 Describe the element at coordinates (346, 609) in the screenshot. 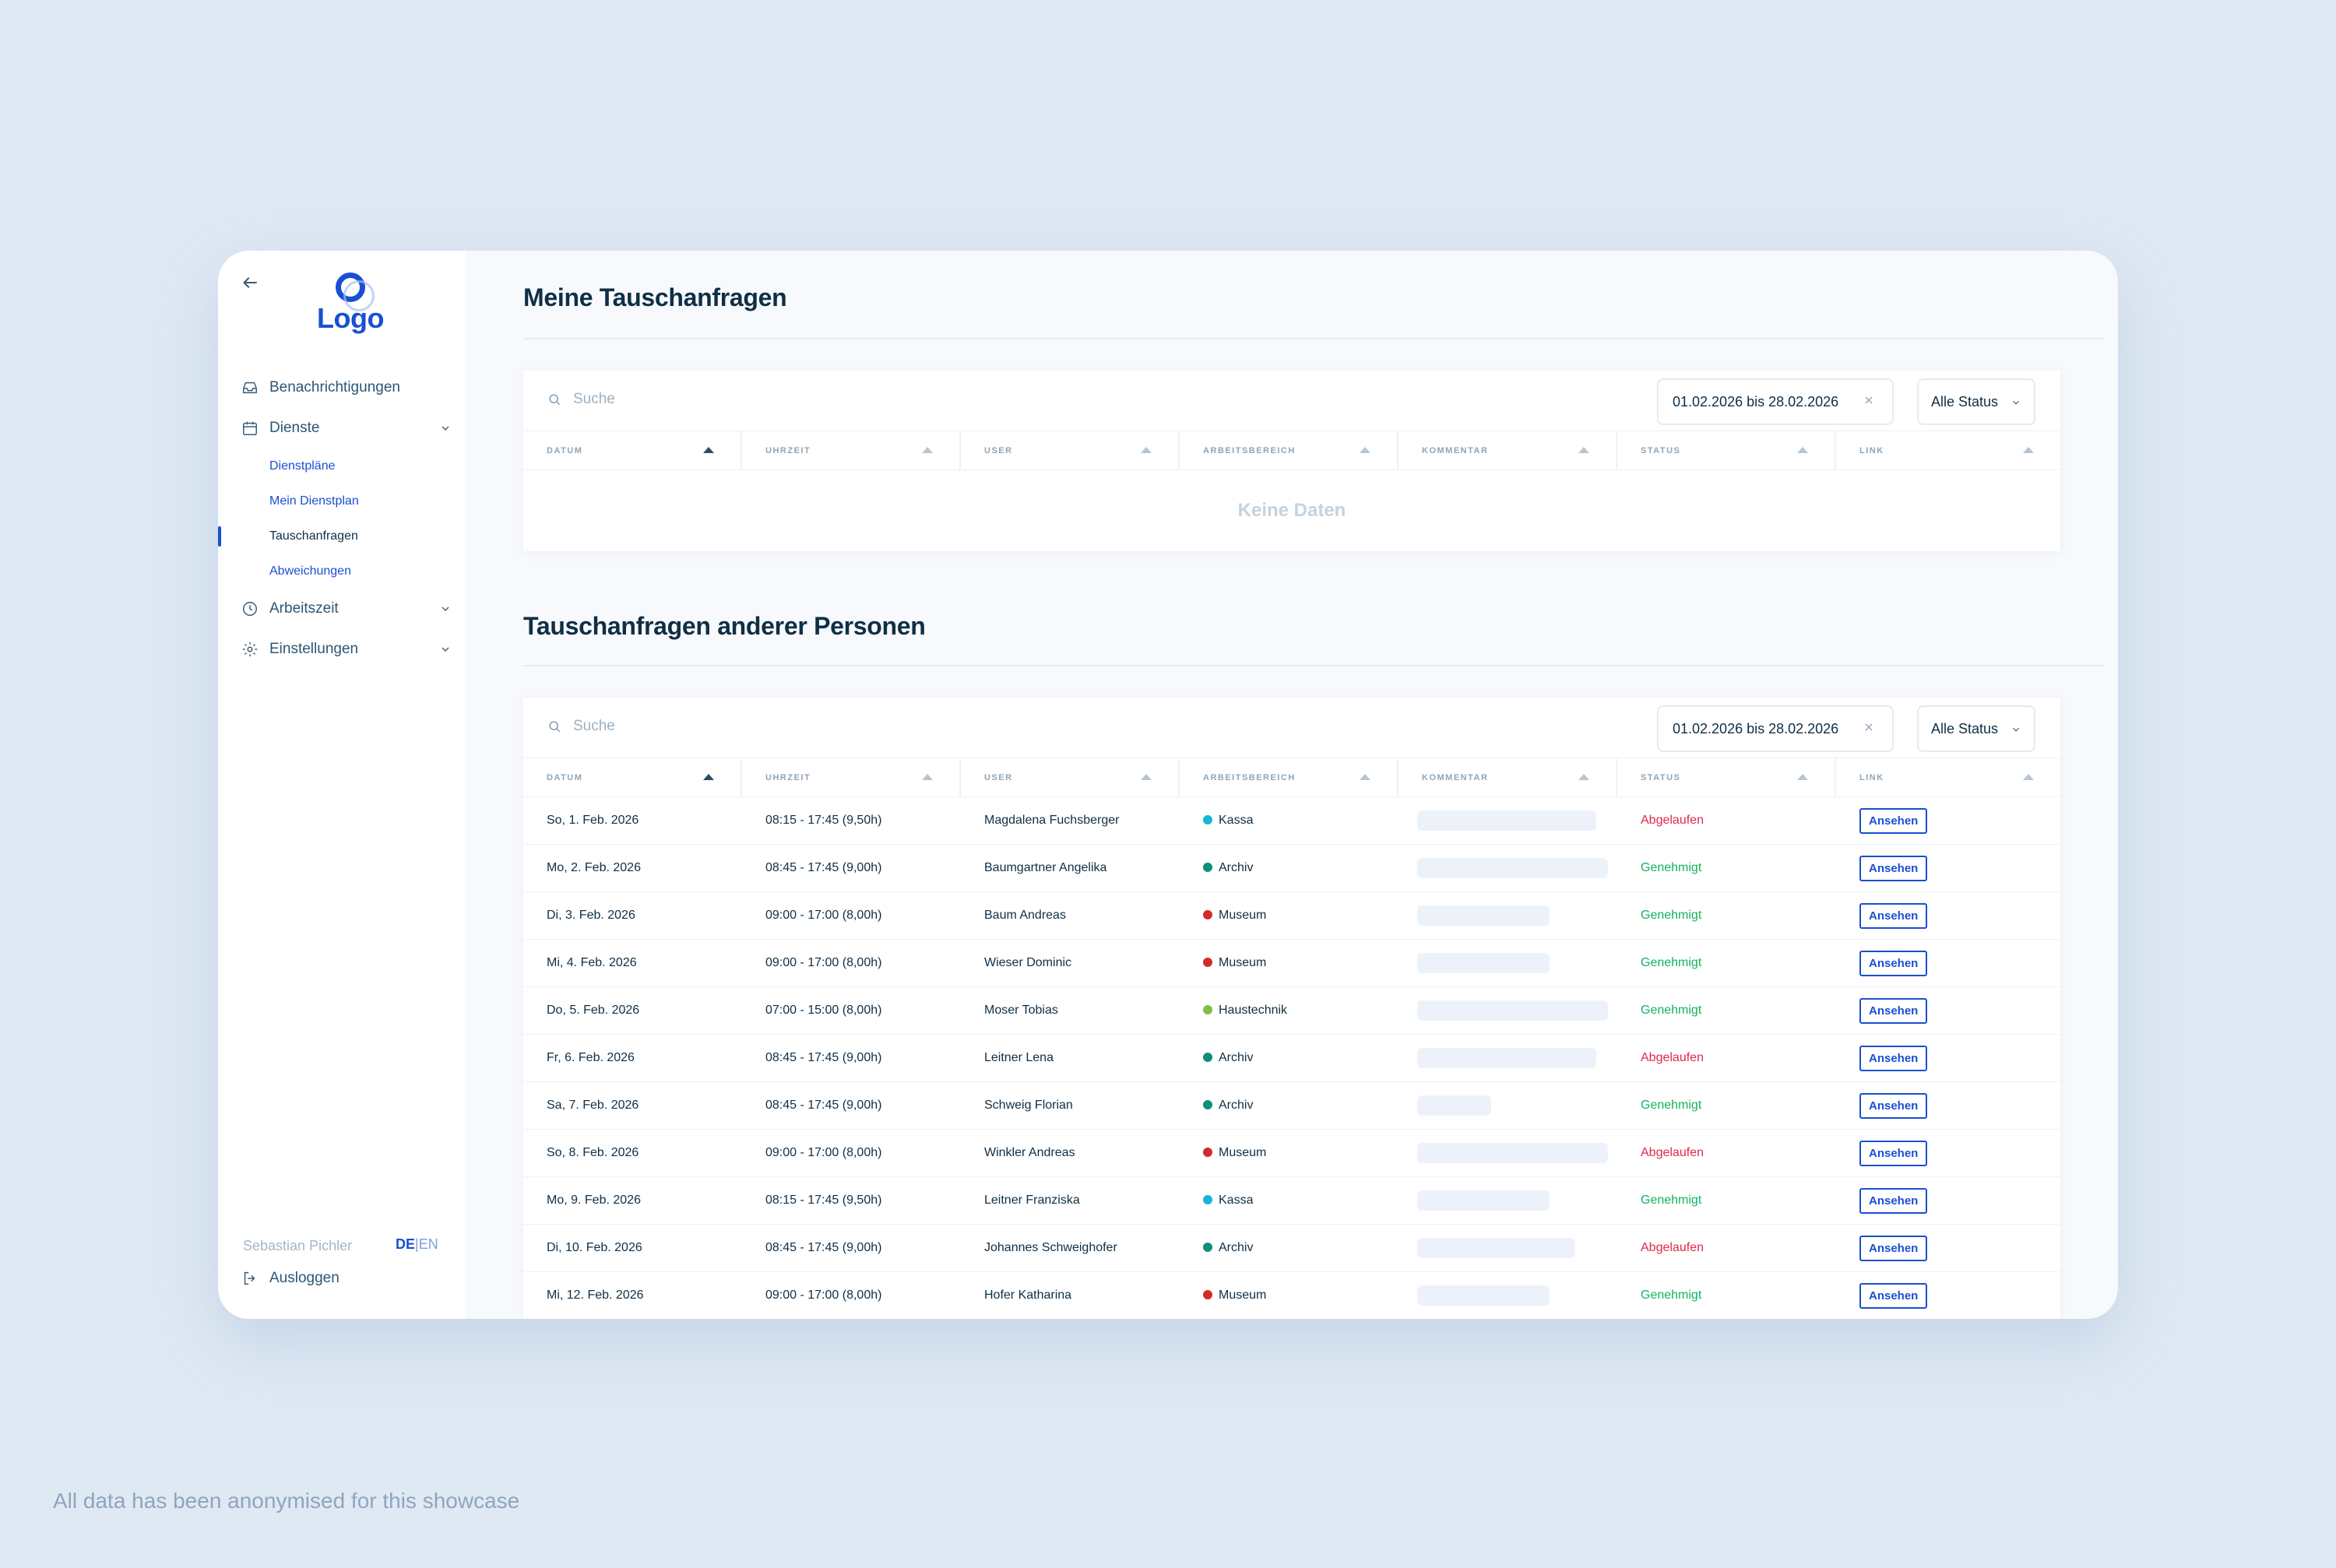

I see `nav-item-arbeitszeit: Arbeitszeit` at that location.